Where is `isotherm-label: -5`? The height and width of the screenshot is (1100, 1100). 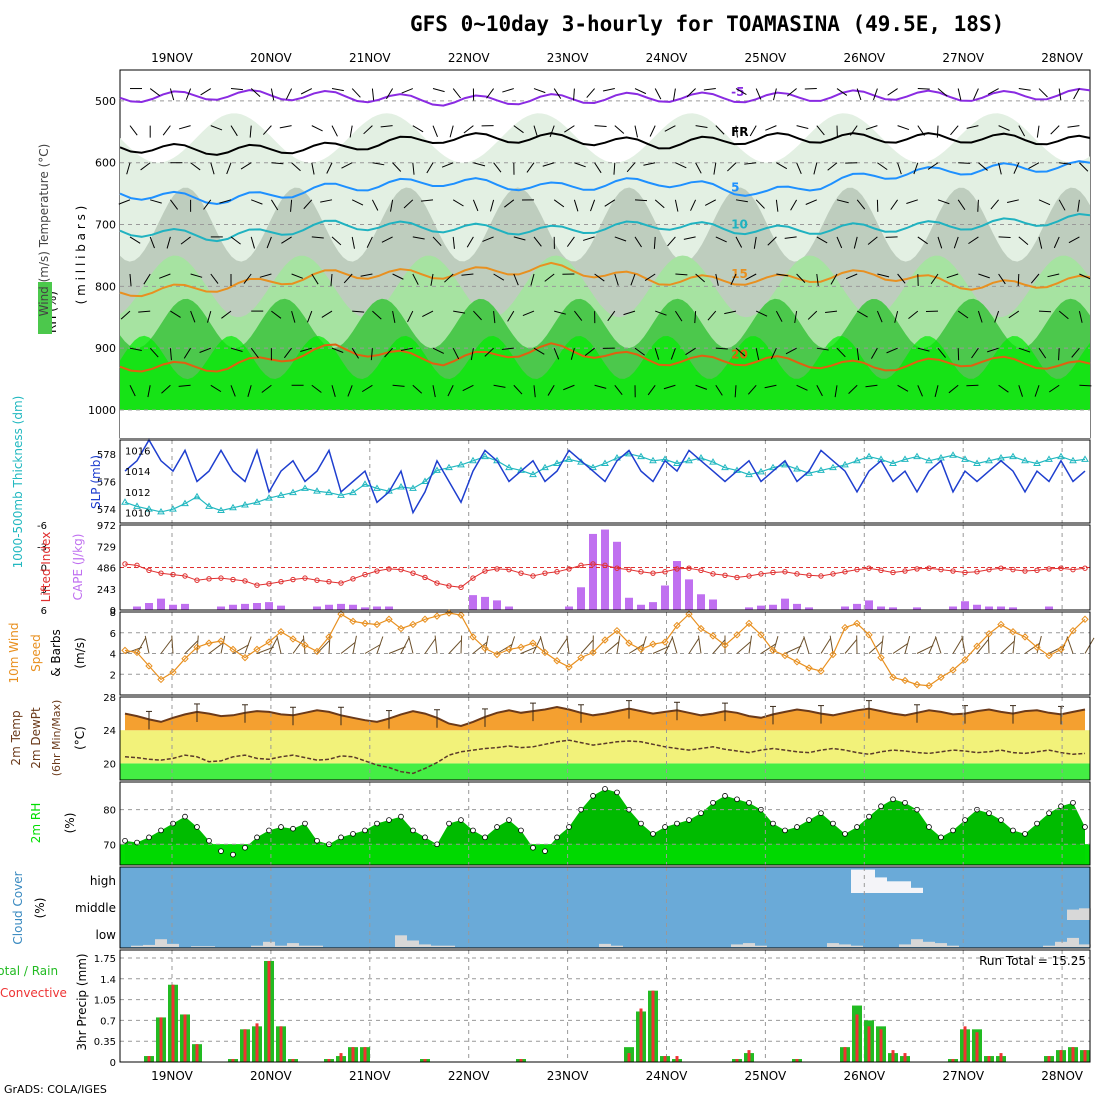 isotherm-label: -5 is located at coordinates (737, 92).